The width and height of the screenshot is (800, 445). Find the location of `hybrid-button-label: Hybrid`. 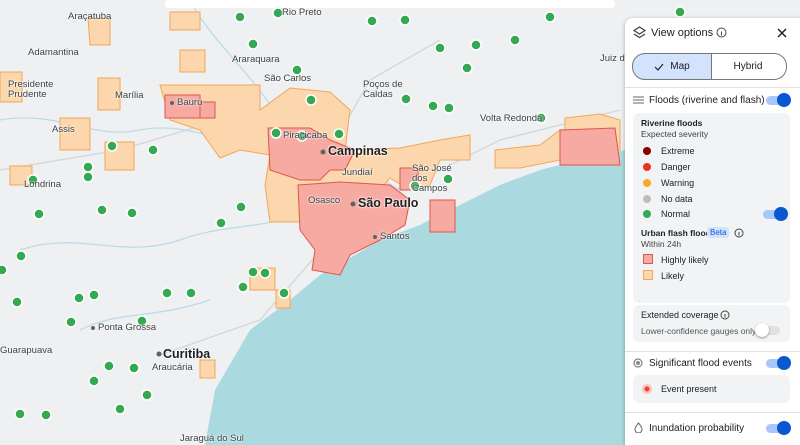

hybrid-button-label: Hybrid is located at coordinates (748, 66).